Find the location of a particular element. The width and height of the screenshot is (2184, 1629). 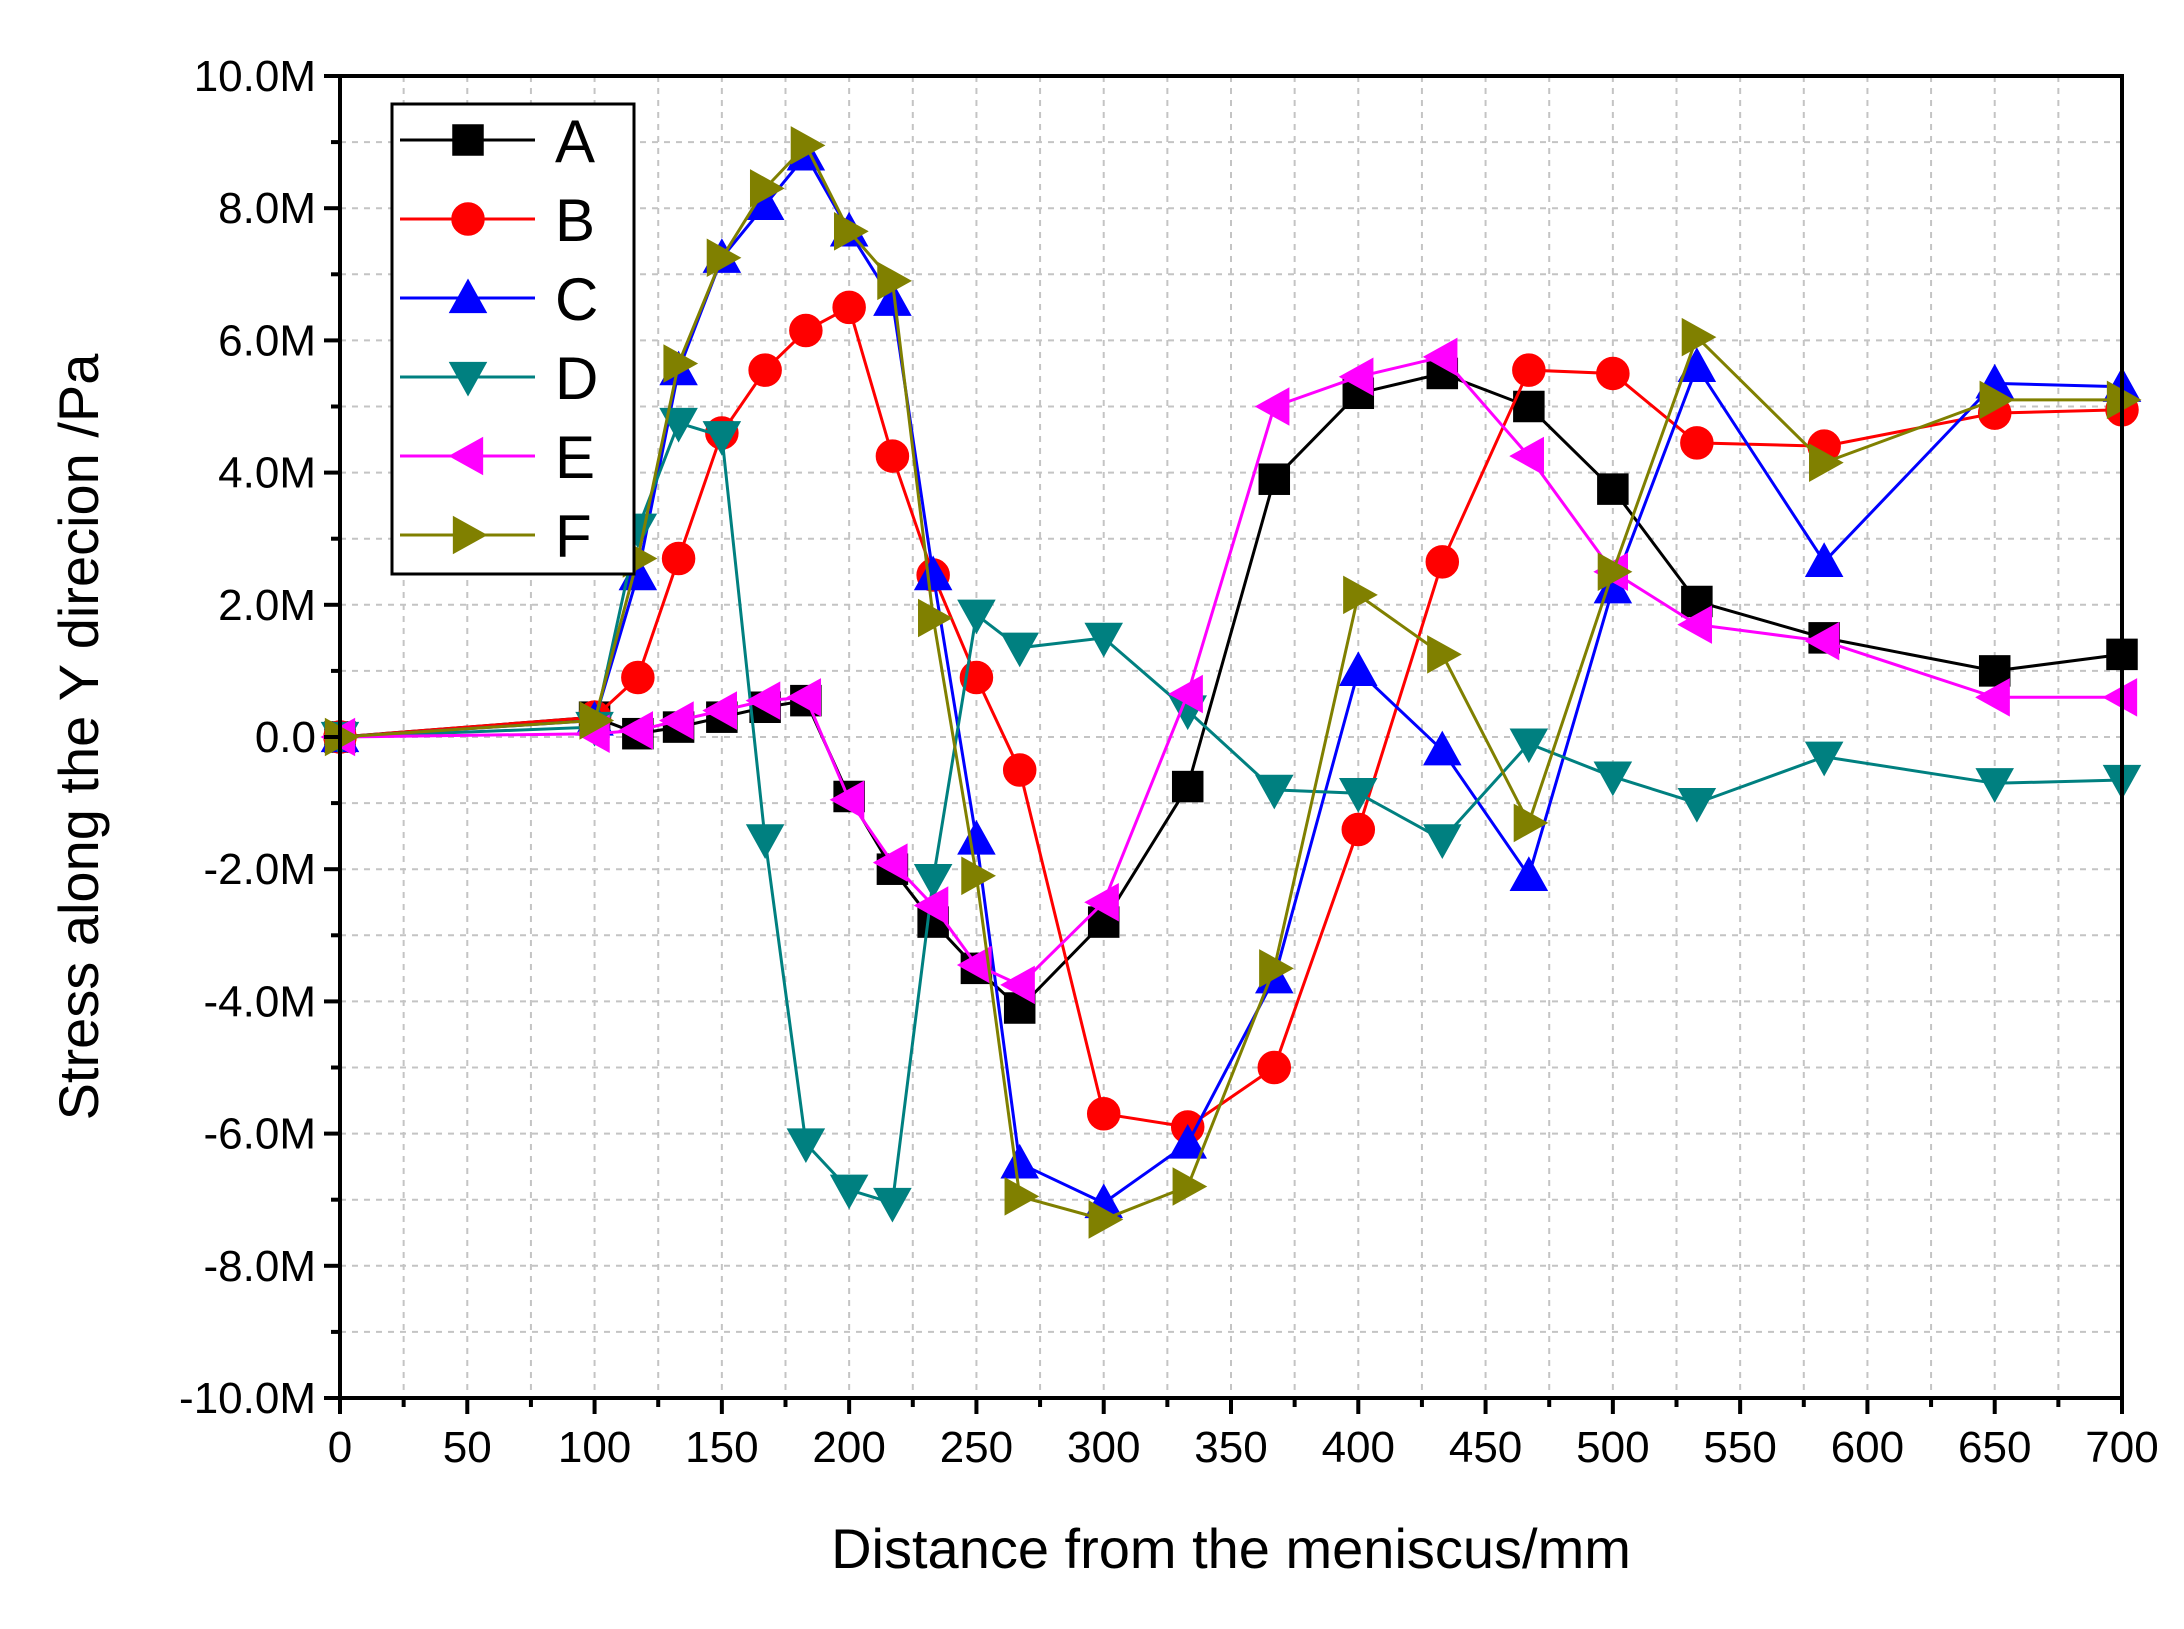

legend-box is located at coordinates (513, 339).